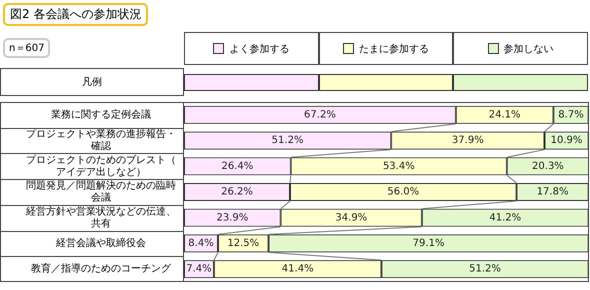 Image resolution: width=590 pixels, height=290 pixels. Describe the element at coordinates (101, 140) in the screenshot. I see `y-tick-label: プロジェクトや業務の進捗報告・確認` at that location.